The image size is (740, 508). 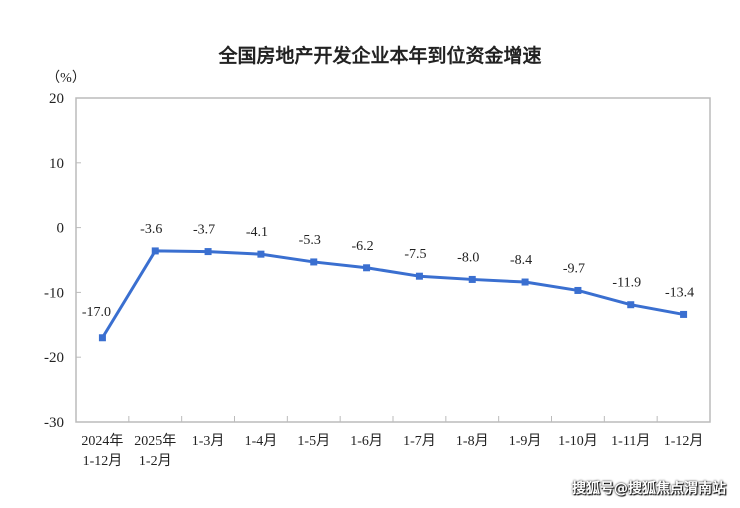 I want to click on x-tick-label: 1-7月, so click(x=419, y=441).